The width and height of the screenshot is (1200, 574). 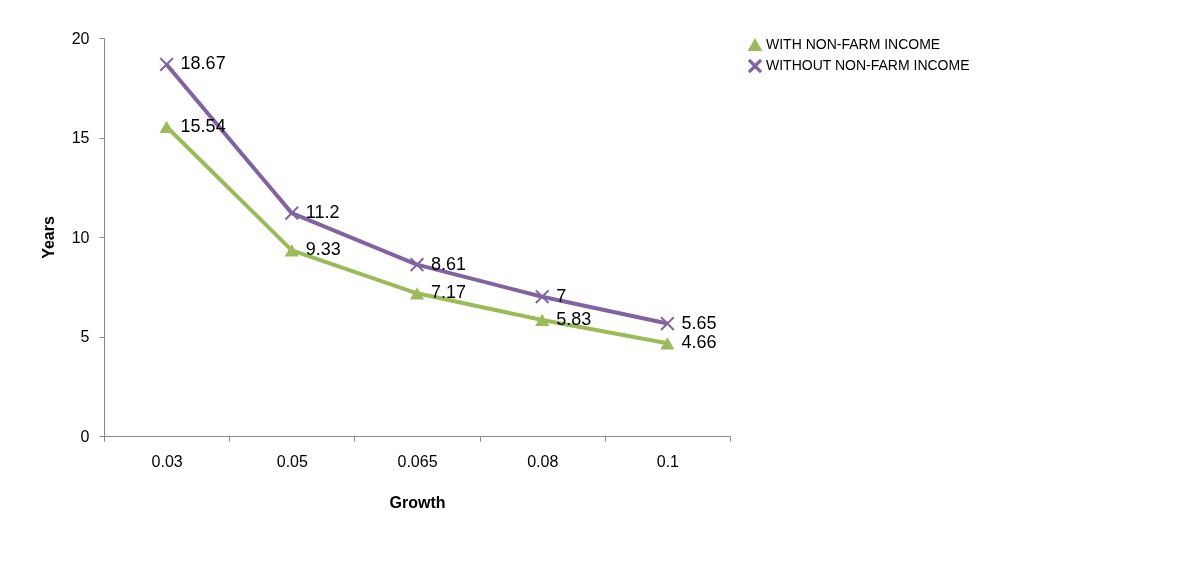 I want to click on x-tick-label: 0.03, so click(x=167, y=461).